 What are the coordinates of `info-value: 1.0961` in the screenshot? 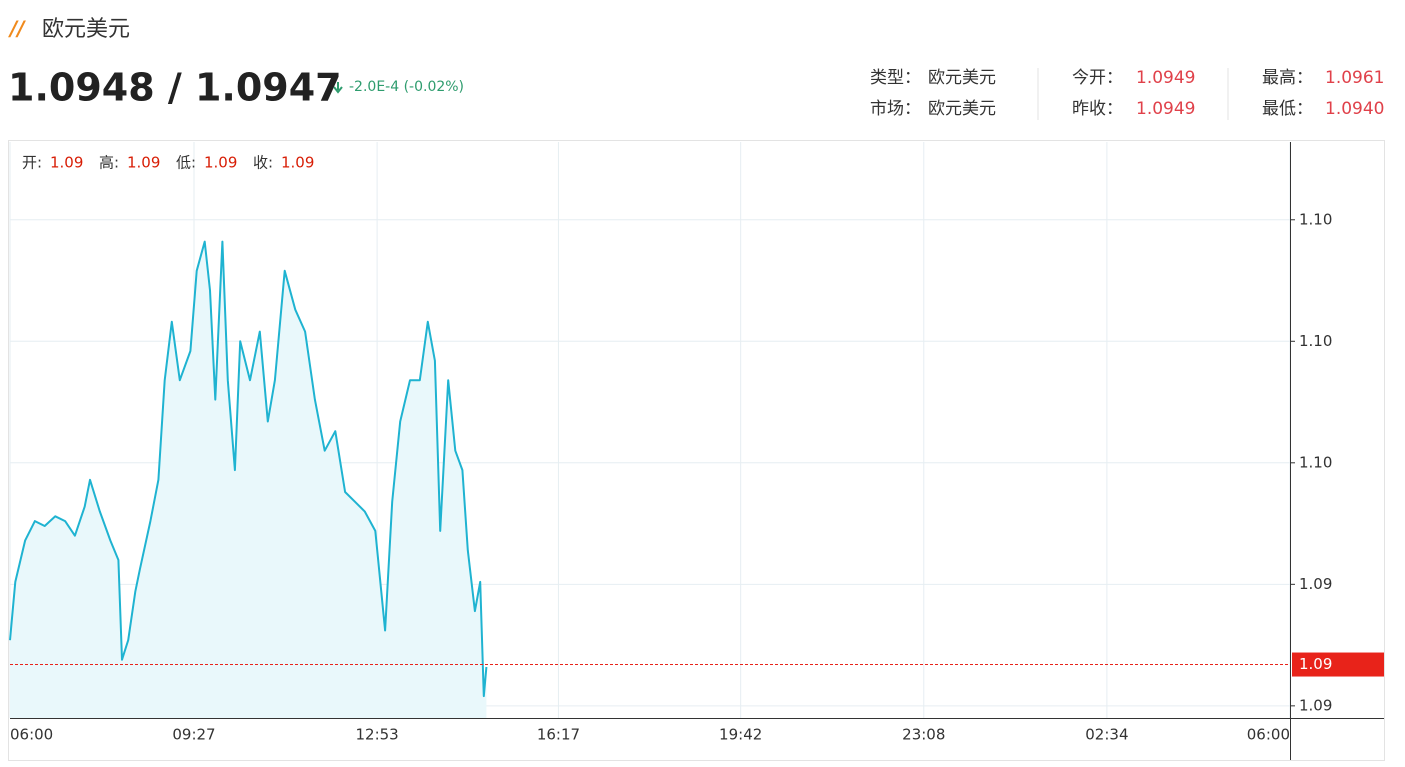 It's located at (1354, 78).